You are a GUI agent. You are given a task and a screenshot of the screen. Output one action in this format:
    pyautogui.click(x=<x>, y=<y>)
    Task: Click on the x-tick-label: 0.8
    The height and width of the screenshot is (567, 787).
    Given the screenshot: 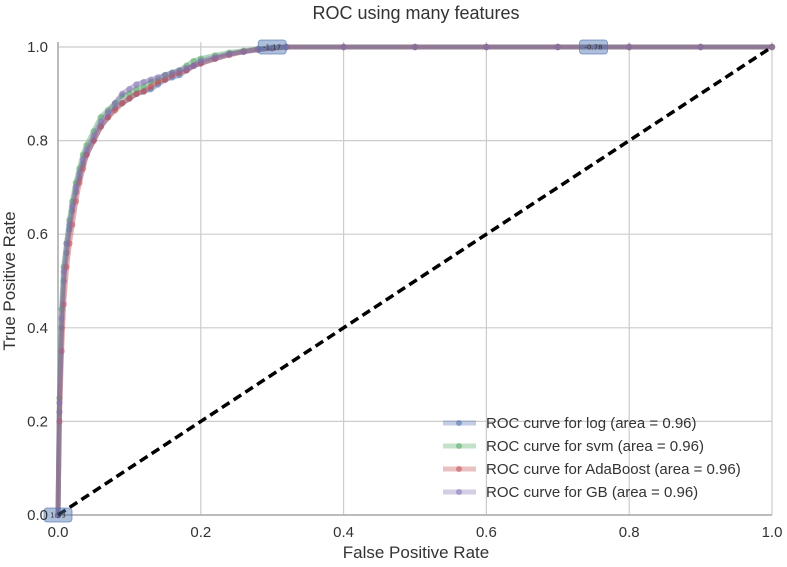 What is the action you would take?
    pyautogui.click(x=629, y=532)
    